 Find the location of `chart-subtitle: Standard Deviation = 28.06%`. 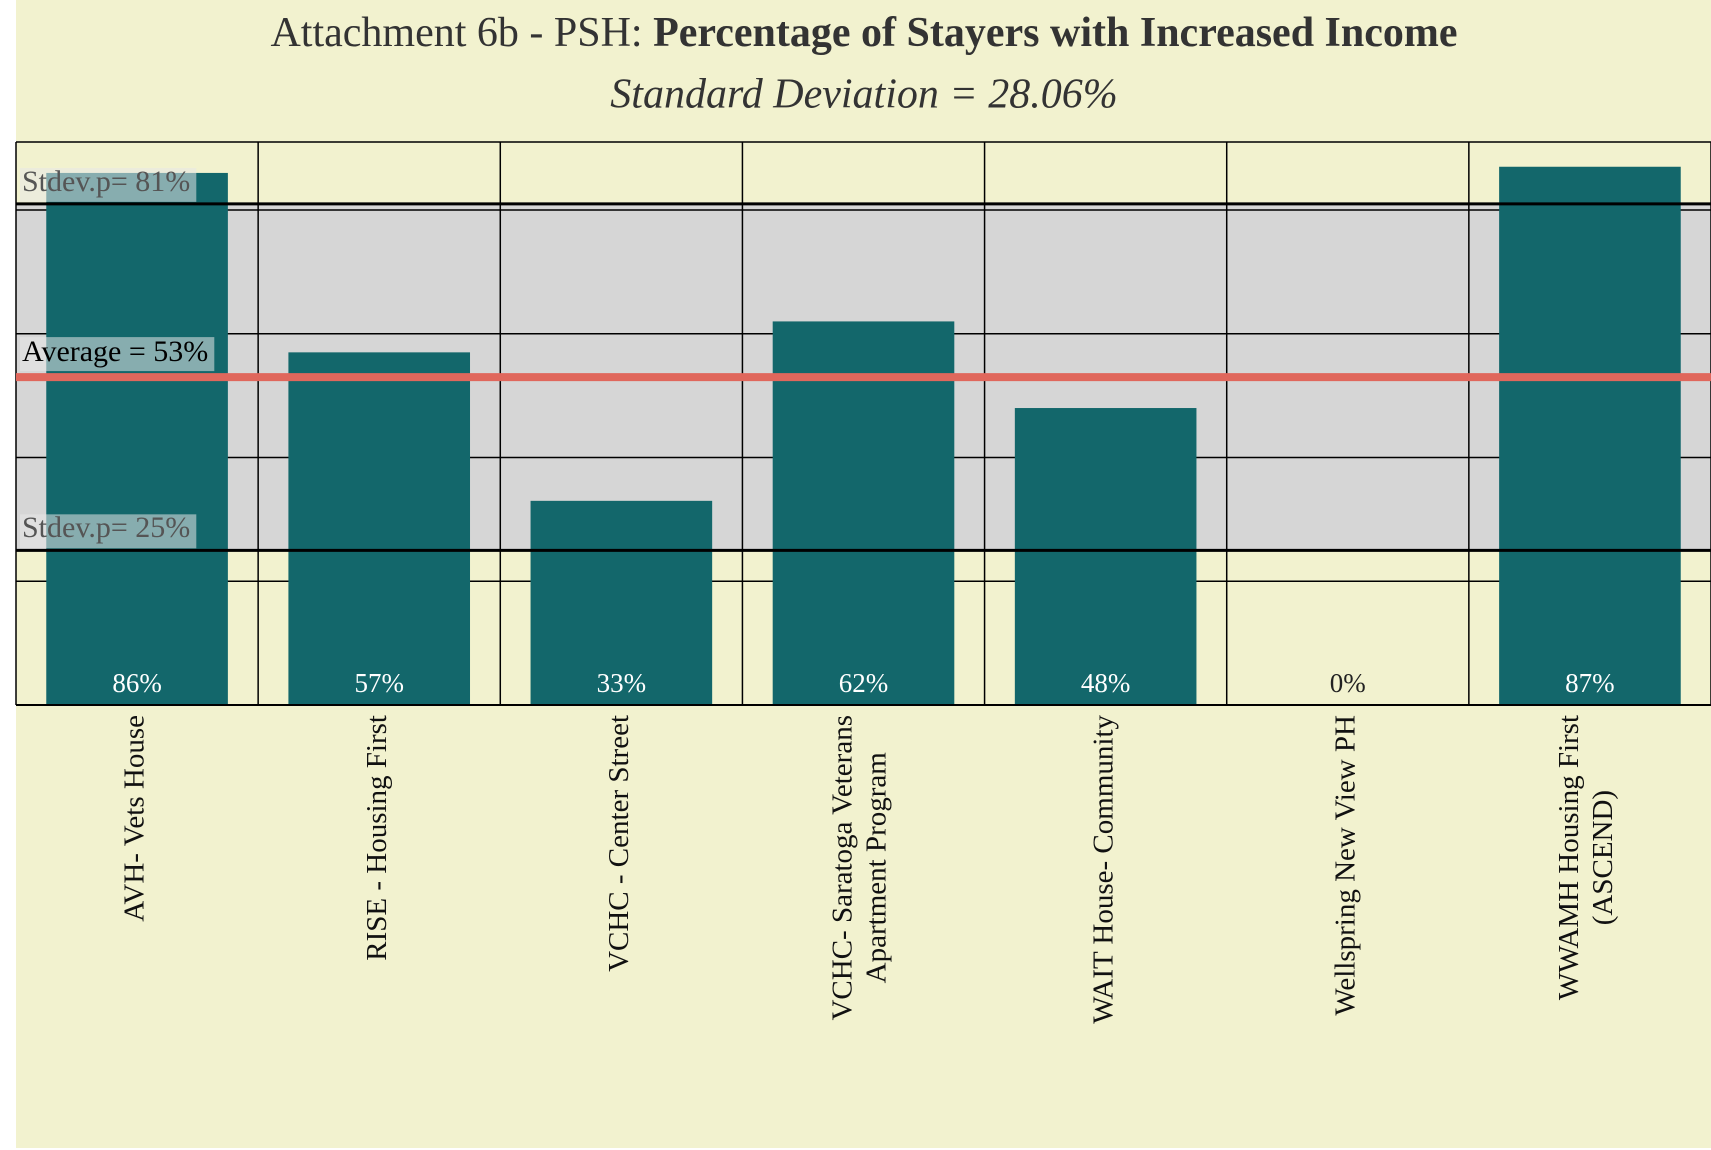

chart-subtitle: Standard Deviation = 28.06% is located at coordinates (863, 95).